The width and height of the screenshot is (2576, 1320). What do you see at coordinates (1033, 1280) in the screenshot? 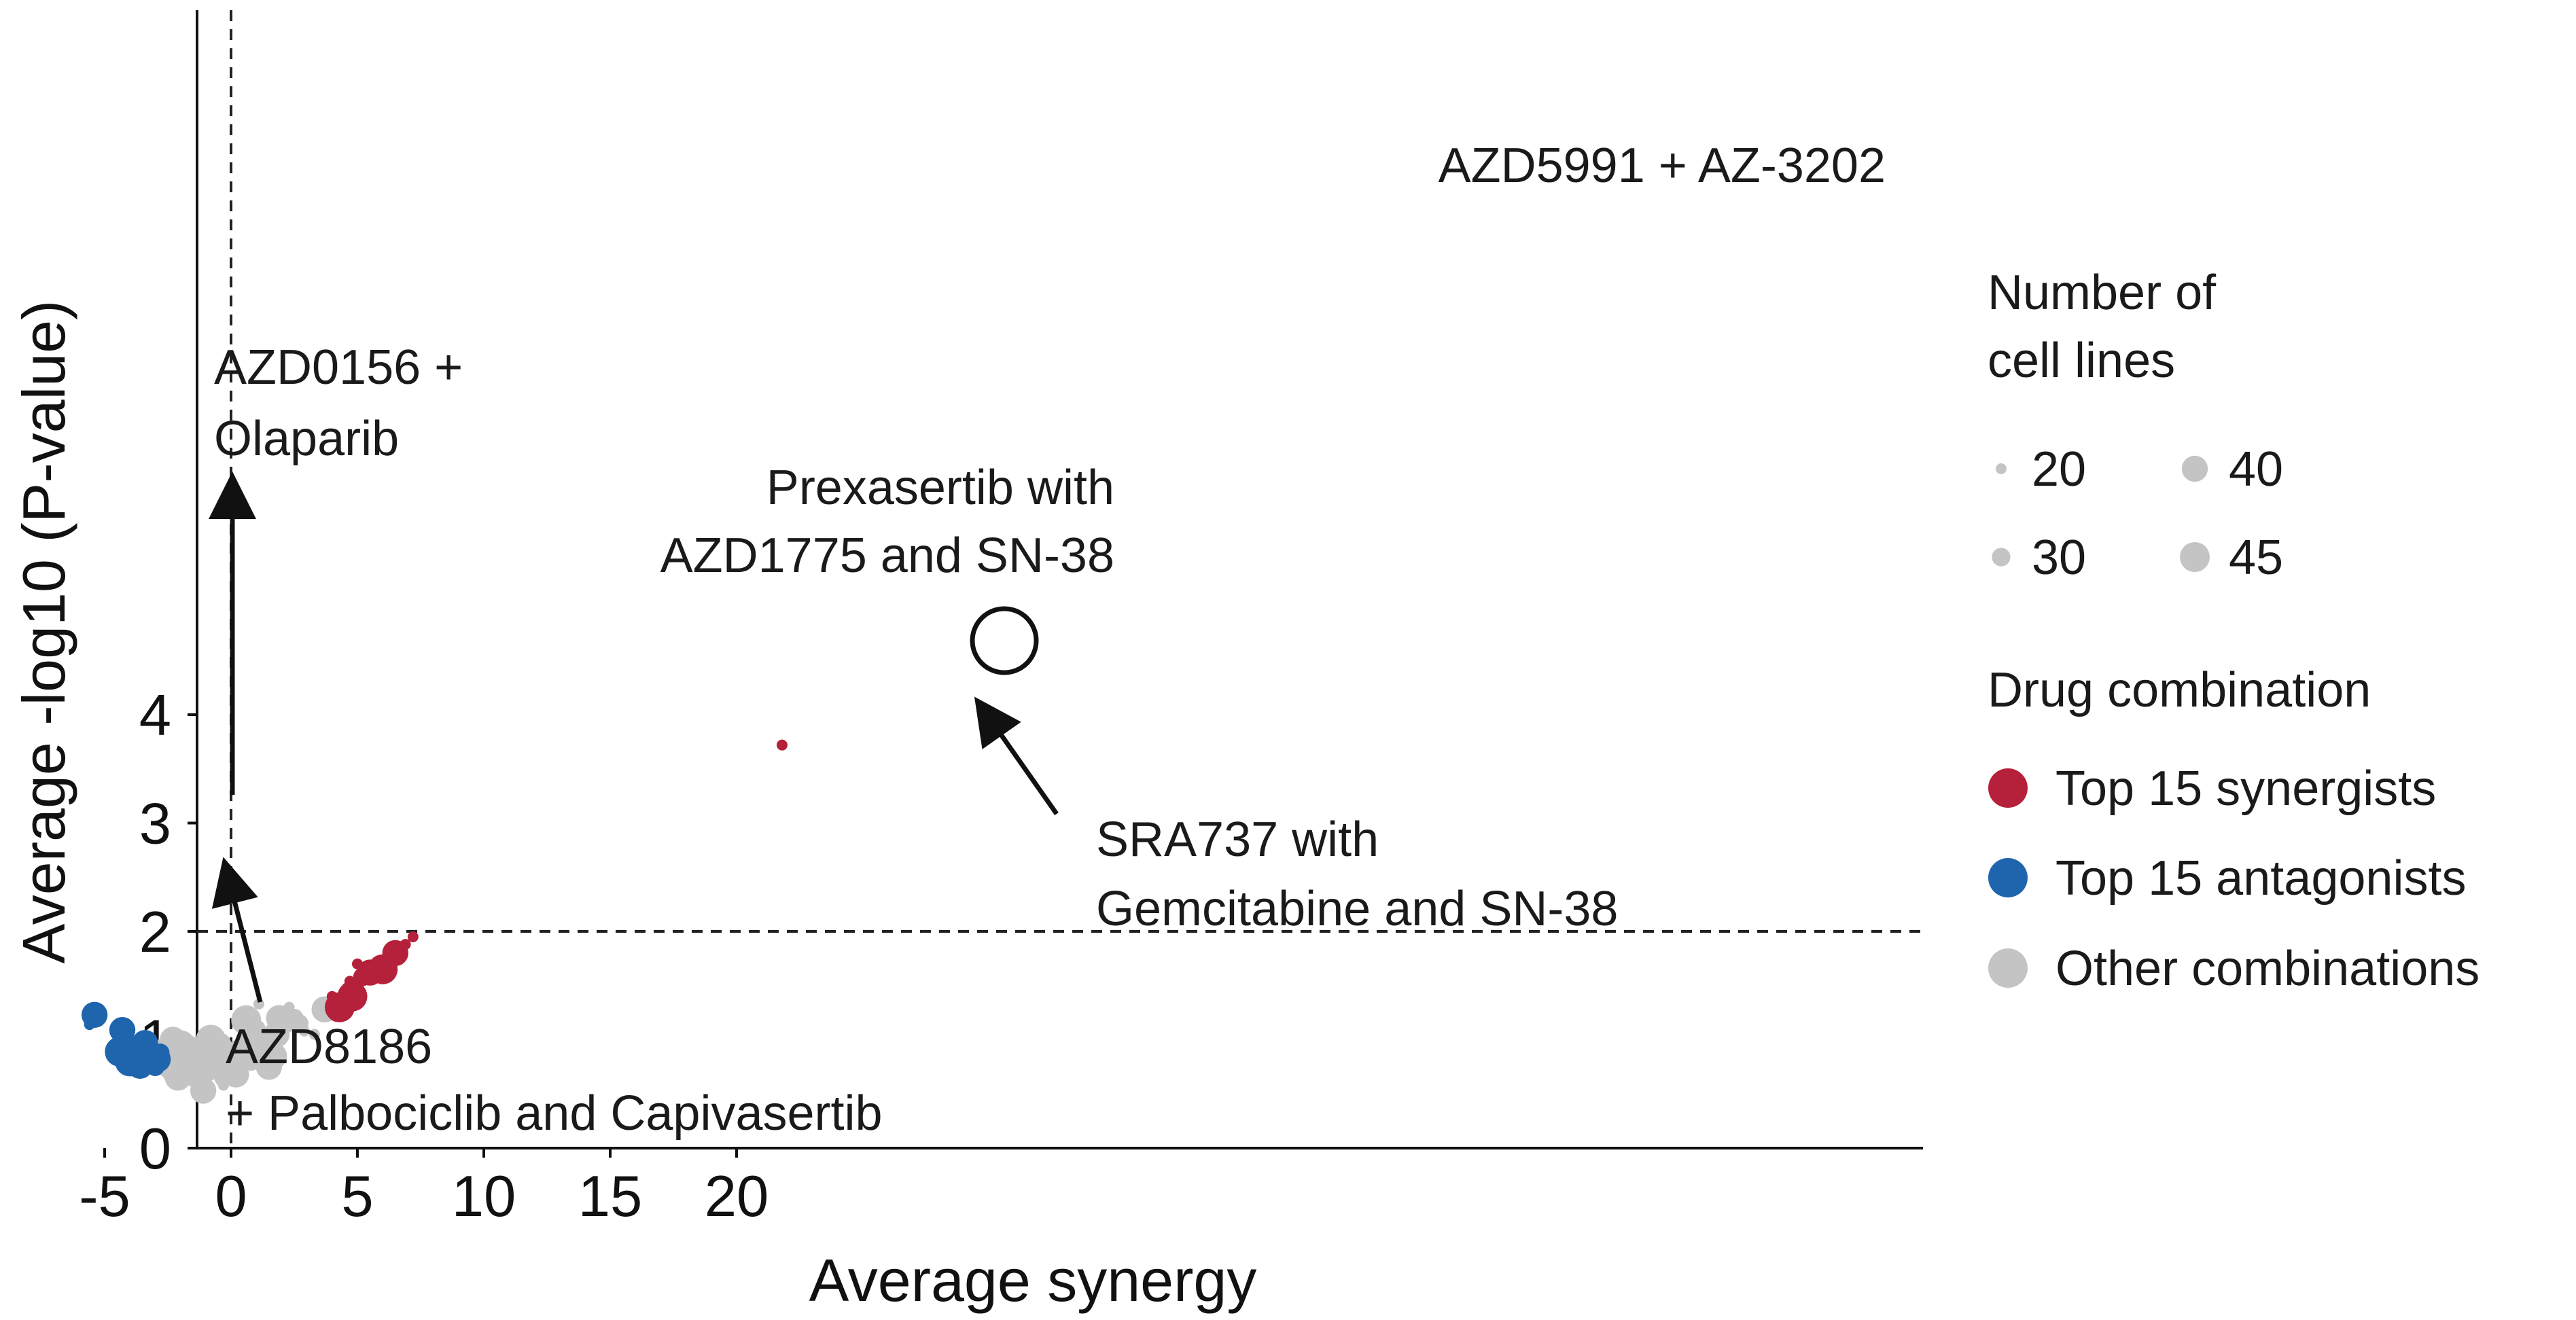
I see `x-axis-title: Average synergy` at bounding box center [1033, 1280].